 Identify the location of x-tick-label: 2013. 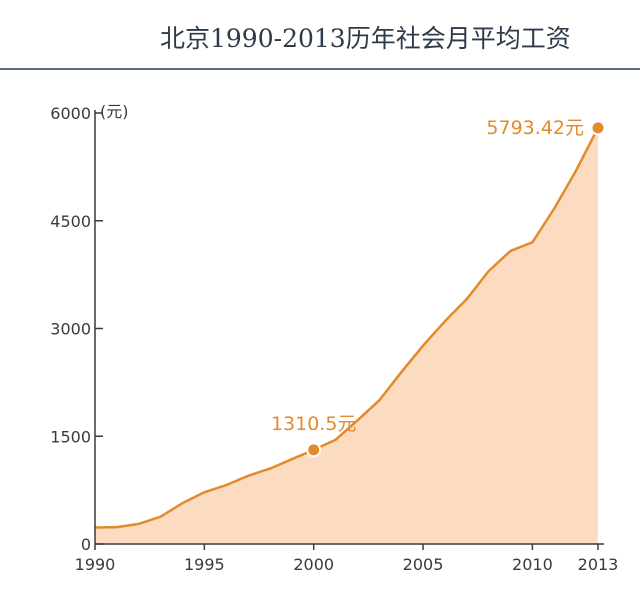
(598, 564).